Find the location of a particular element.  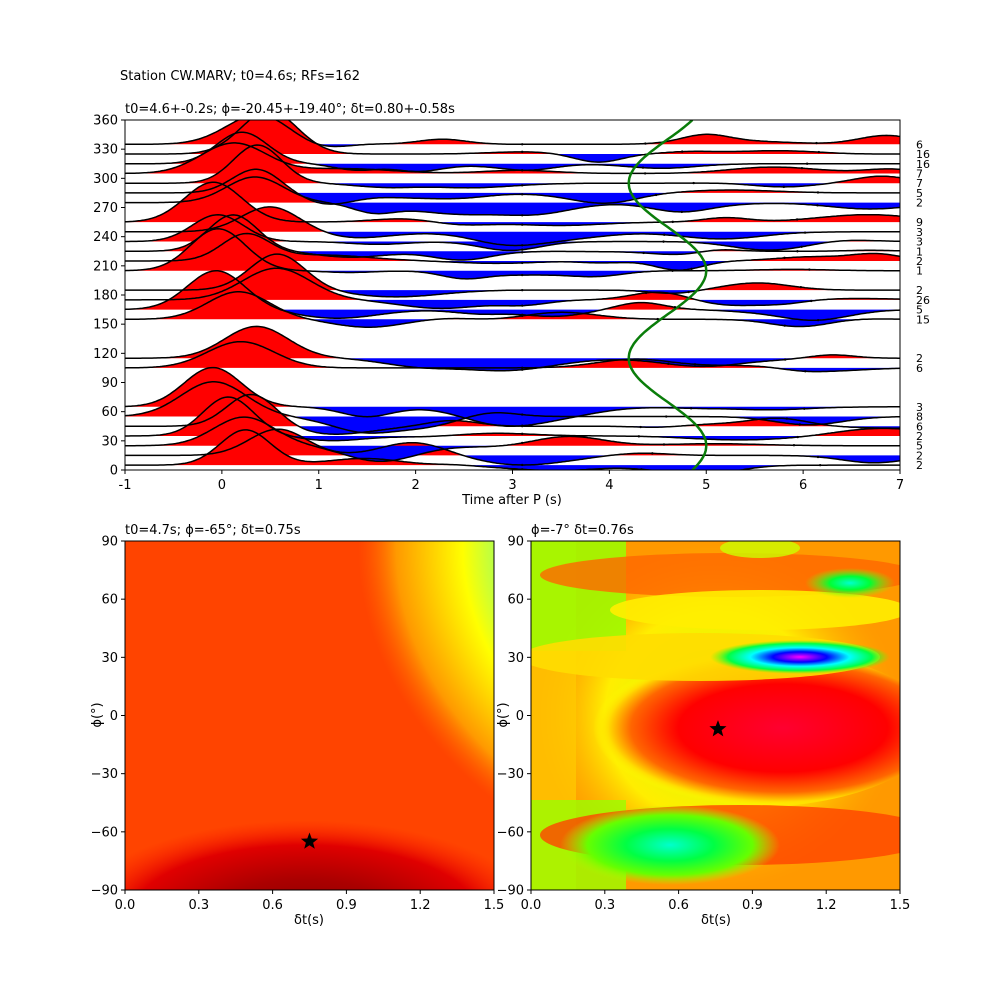

top-y-tick-label: 0 is located at coordinates (114, 471).